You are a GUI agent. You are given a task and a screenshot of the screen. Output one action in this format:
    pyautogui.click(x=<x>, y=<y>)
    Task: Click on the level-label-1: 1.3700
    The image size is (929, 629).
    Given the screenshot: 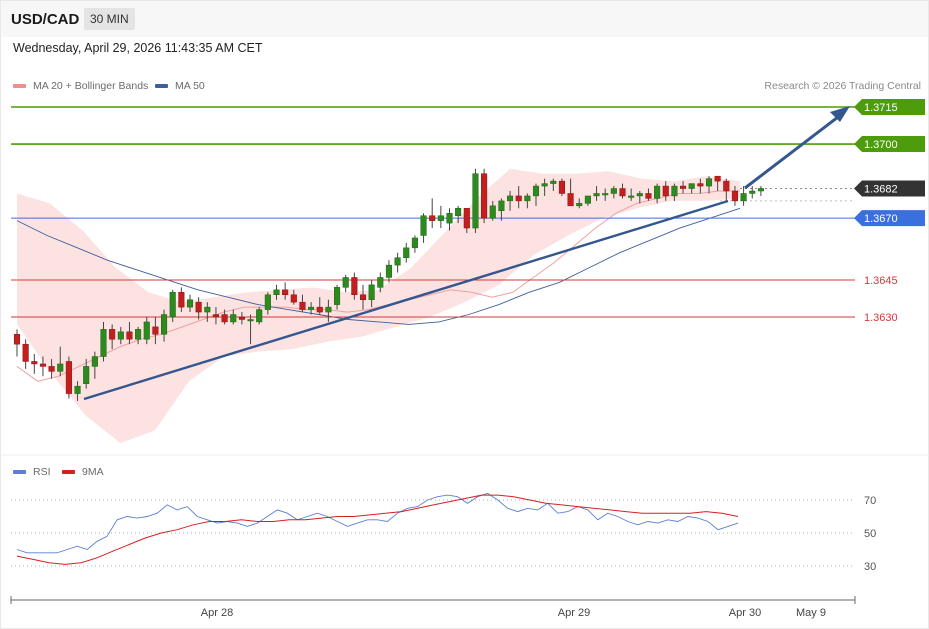 What is the action you would take?
    pyautogui.click(x=881, y=145)
    